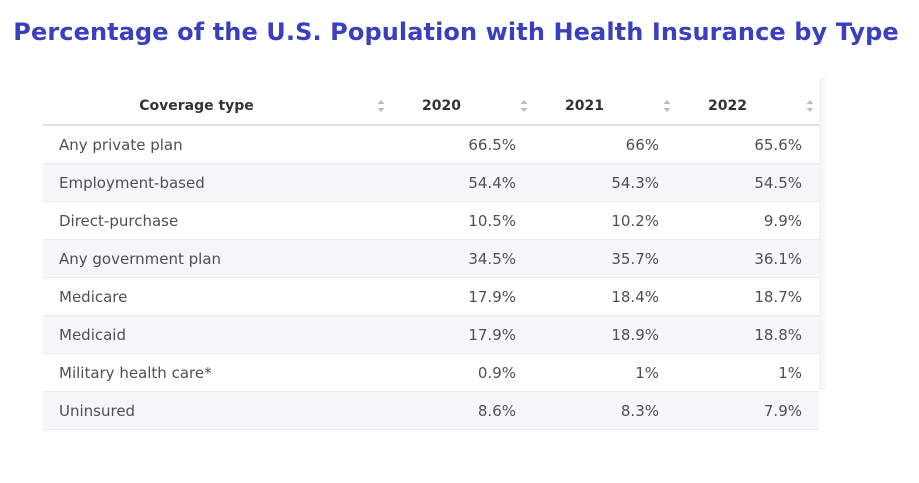 The width and height of the screenshot is (919, 483). What do you see at coordinates (727, 105) in the screenshot?
I see `header-label: 2022` at bounding box center [727, 105].